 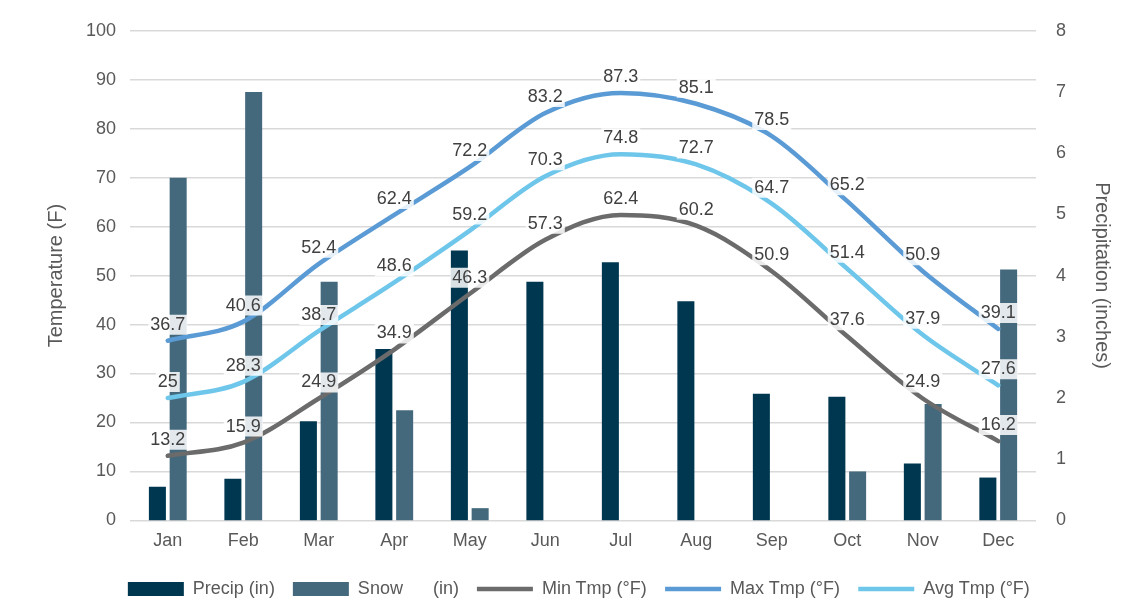 What do you see at coordinates (319, 313) in the screenshot?
I see `data-label: 38.7` at bounding box center [319, 313].